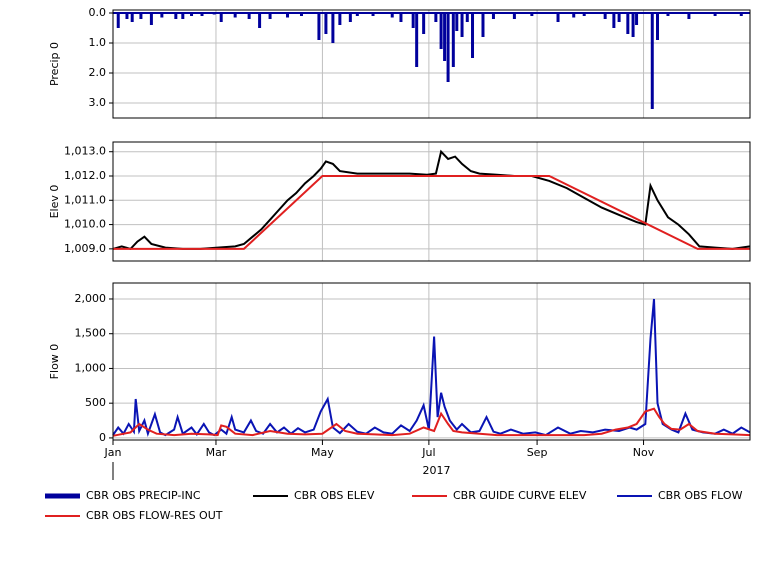 The width and height of the screenshot is (782, 580). I want to click on y-tick-label: 1,012.0, so click(85, 175).